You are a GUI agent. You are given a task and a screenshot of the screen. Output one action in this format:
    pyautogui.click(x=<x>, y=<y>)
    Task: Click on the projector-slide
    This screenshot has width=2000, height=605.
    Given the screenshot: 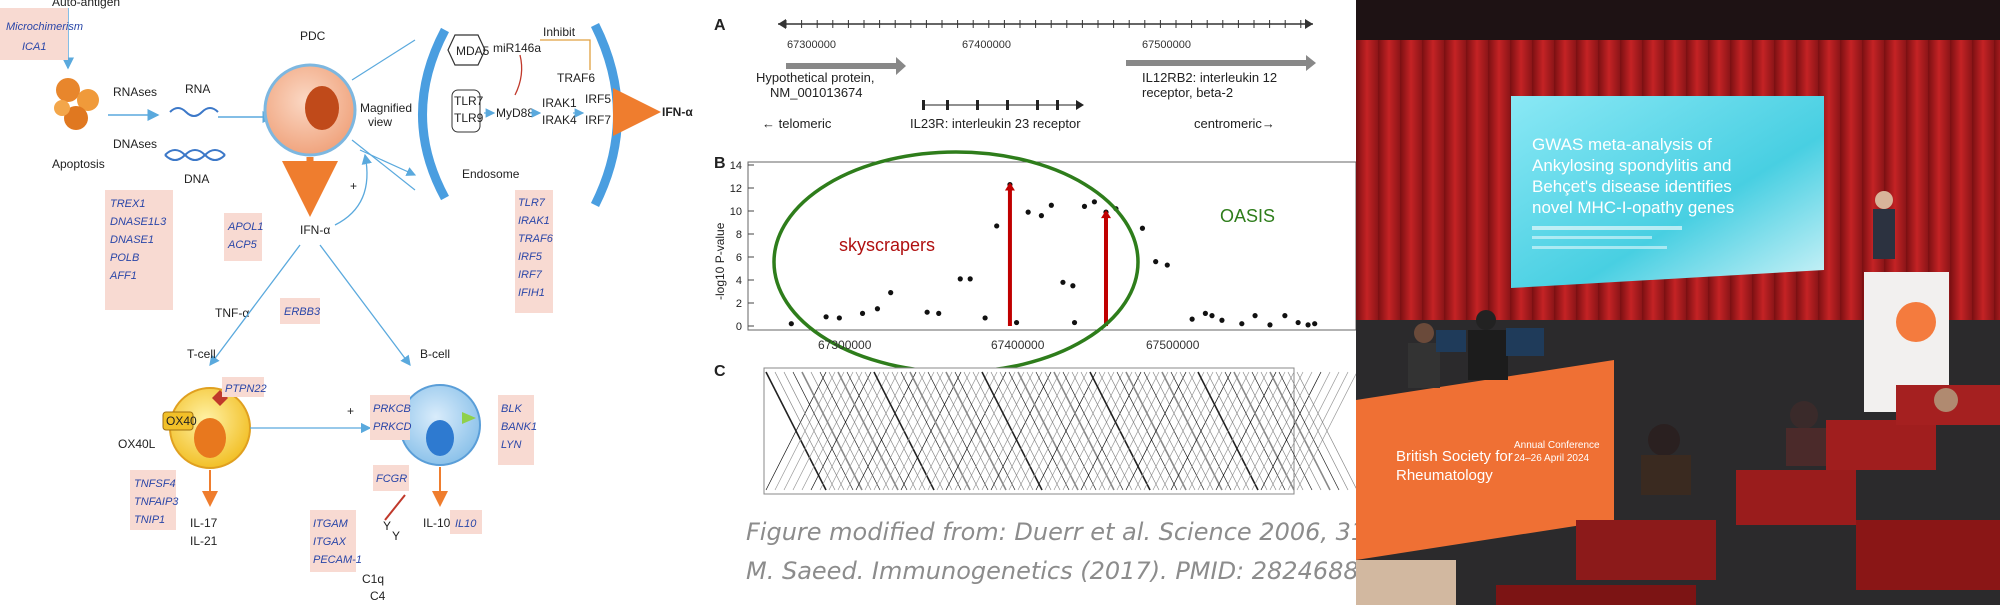 What is the action you would take?
    pyautogui.click(x=1667, y=192)
    